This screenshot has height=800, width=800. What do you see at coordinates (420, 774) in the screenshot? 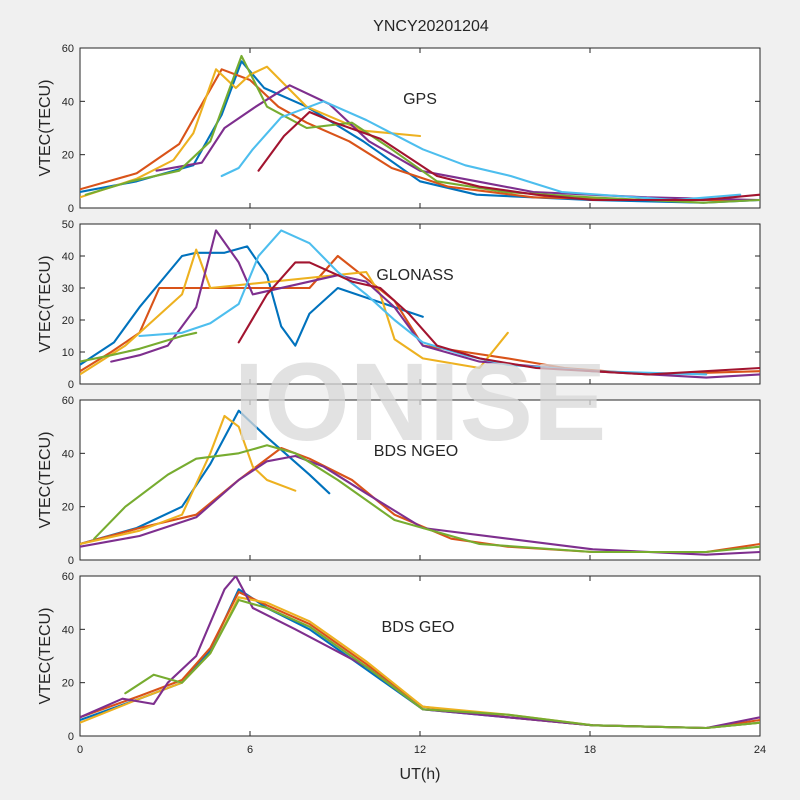
I see `x-axis-label: UT(h)` at bounding box center [420, 774].